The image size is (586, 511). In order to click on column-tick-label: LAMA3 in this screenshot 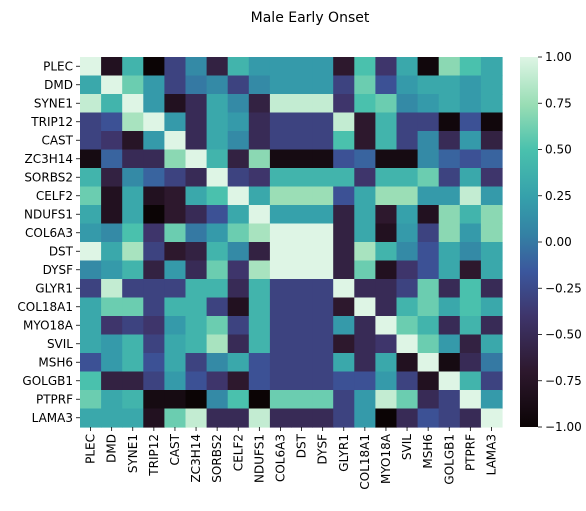, I will do `click(491, 454)`.